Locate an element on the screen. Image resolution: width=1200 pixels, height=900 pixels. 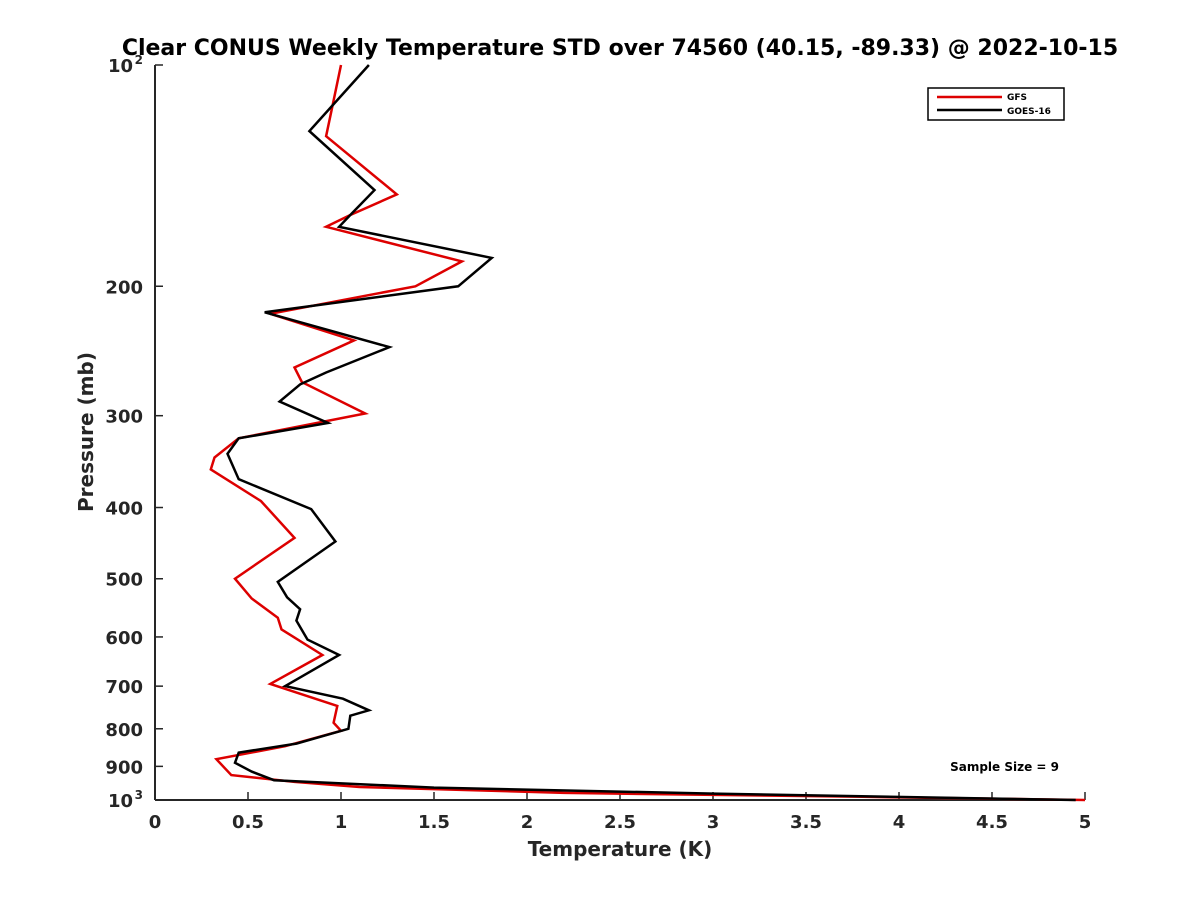
y-tick-label: 700 is located at coordinates (124, 687).